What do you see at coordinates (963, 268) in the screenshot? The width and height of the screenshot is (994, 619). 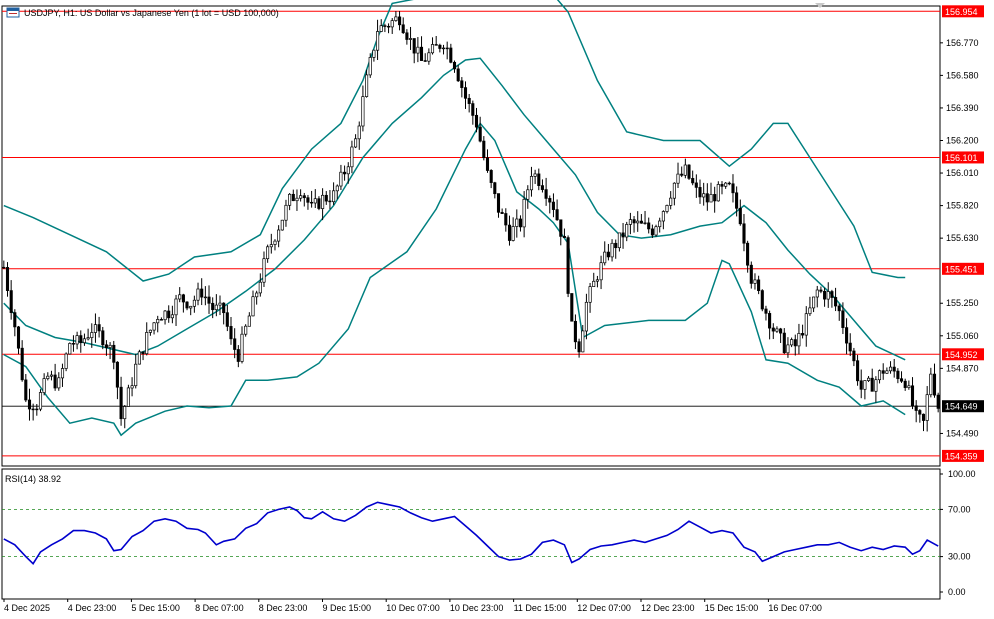 I see `level-tag-2-bg` at bounding box center [963, 268].